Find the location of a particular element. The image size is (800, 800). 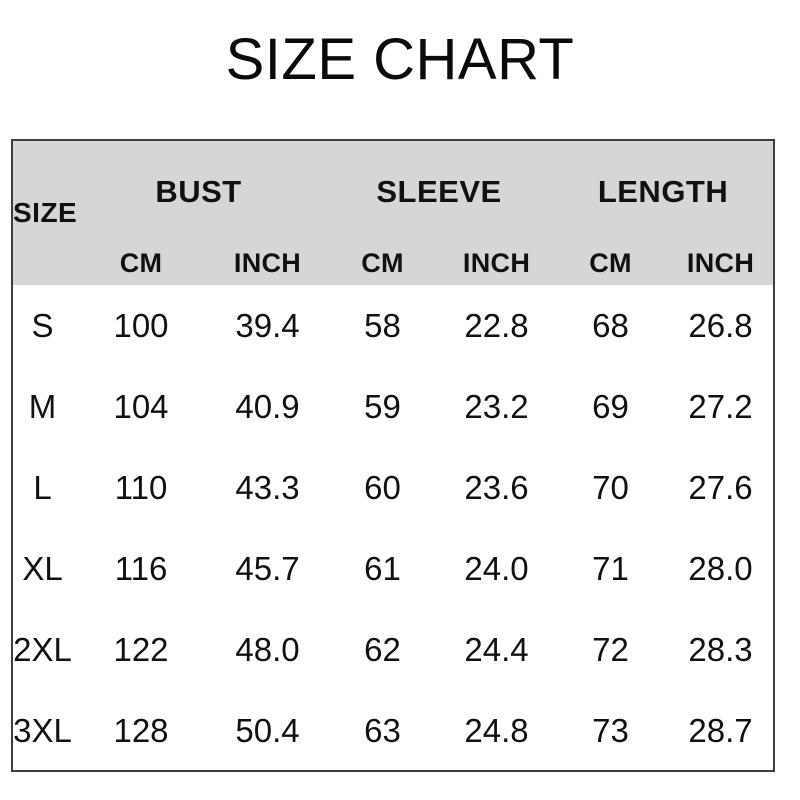

cell-bust-cm: 110 is located at coordinates (141, 487).